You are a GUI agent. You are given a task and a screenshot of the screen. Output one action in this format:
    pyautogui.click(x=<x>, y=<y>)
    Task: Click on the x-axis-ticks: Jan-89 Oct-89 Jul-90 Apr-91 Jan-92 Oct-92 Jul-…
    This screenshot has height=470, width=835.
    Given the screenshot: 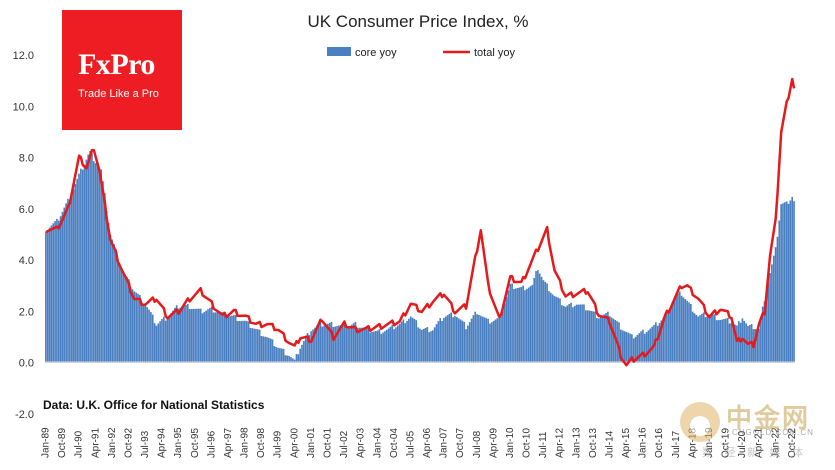 What is the action you would take?
    pyautogui.click(x=419, y=442)
    